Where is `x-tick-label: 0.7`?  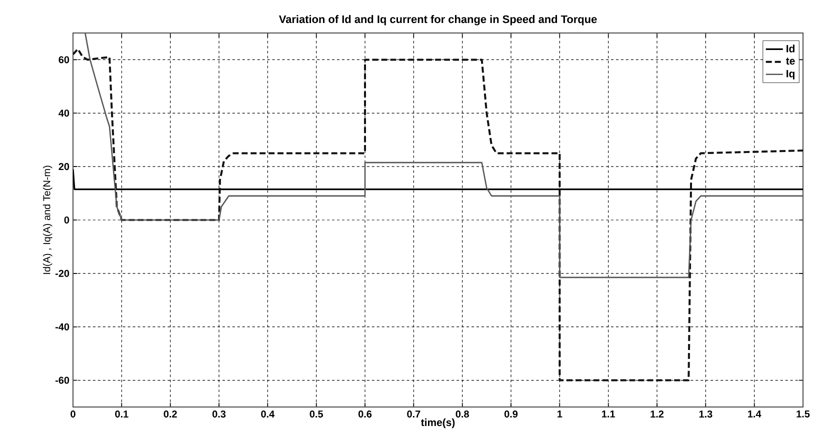
x-tick-label: 0.7 is located at coordinates (413, 414).